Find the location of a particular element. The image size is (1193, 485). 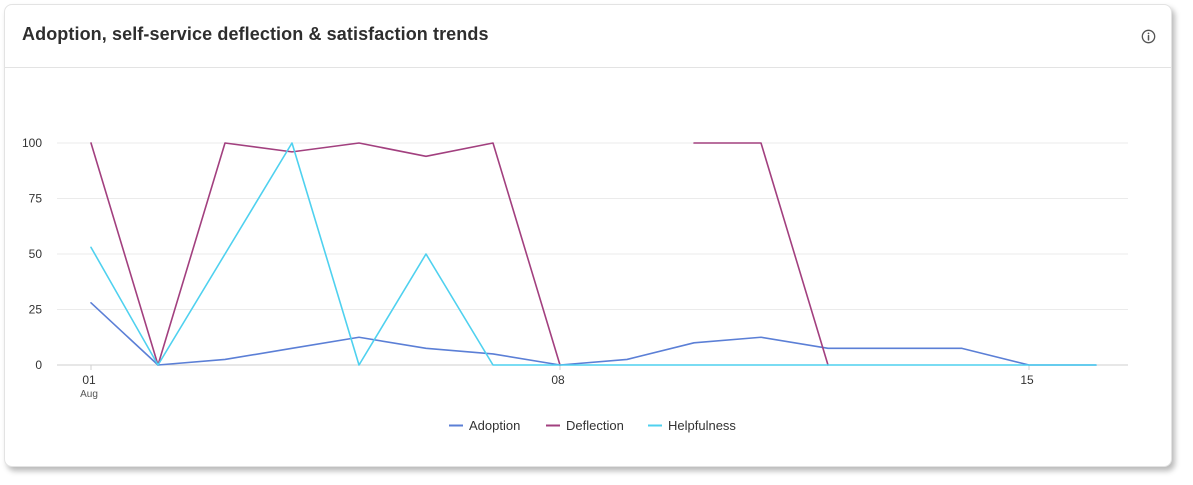

x-axis: 01 Aug 08 15 is located at coordinates (557, 382).